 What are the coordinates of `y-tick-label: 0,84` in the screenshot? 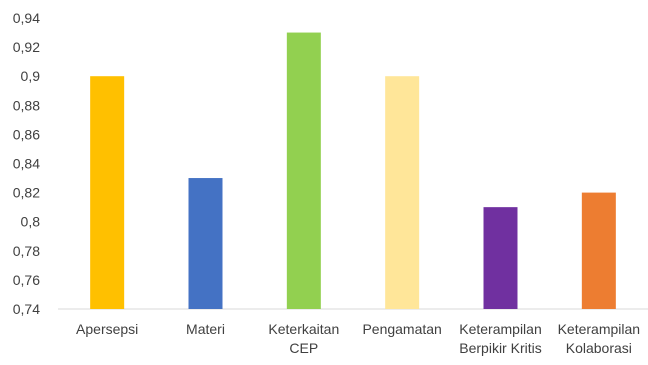 It's located at (26, 164).